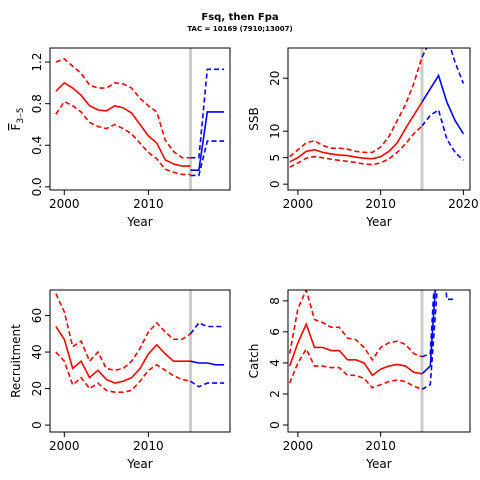  I want to click on y-axis-label-sub: 3–5, so click(21, 116).